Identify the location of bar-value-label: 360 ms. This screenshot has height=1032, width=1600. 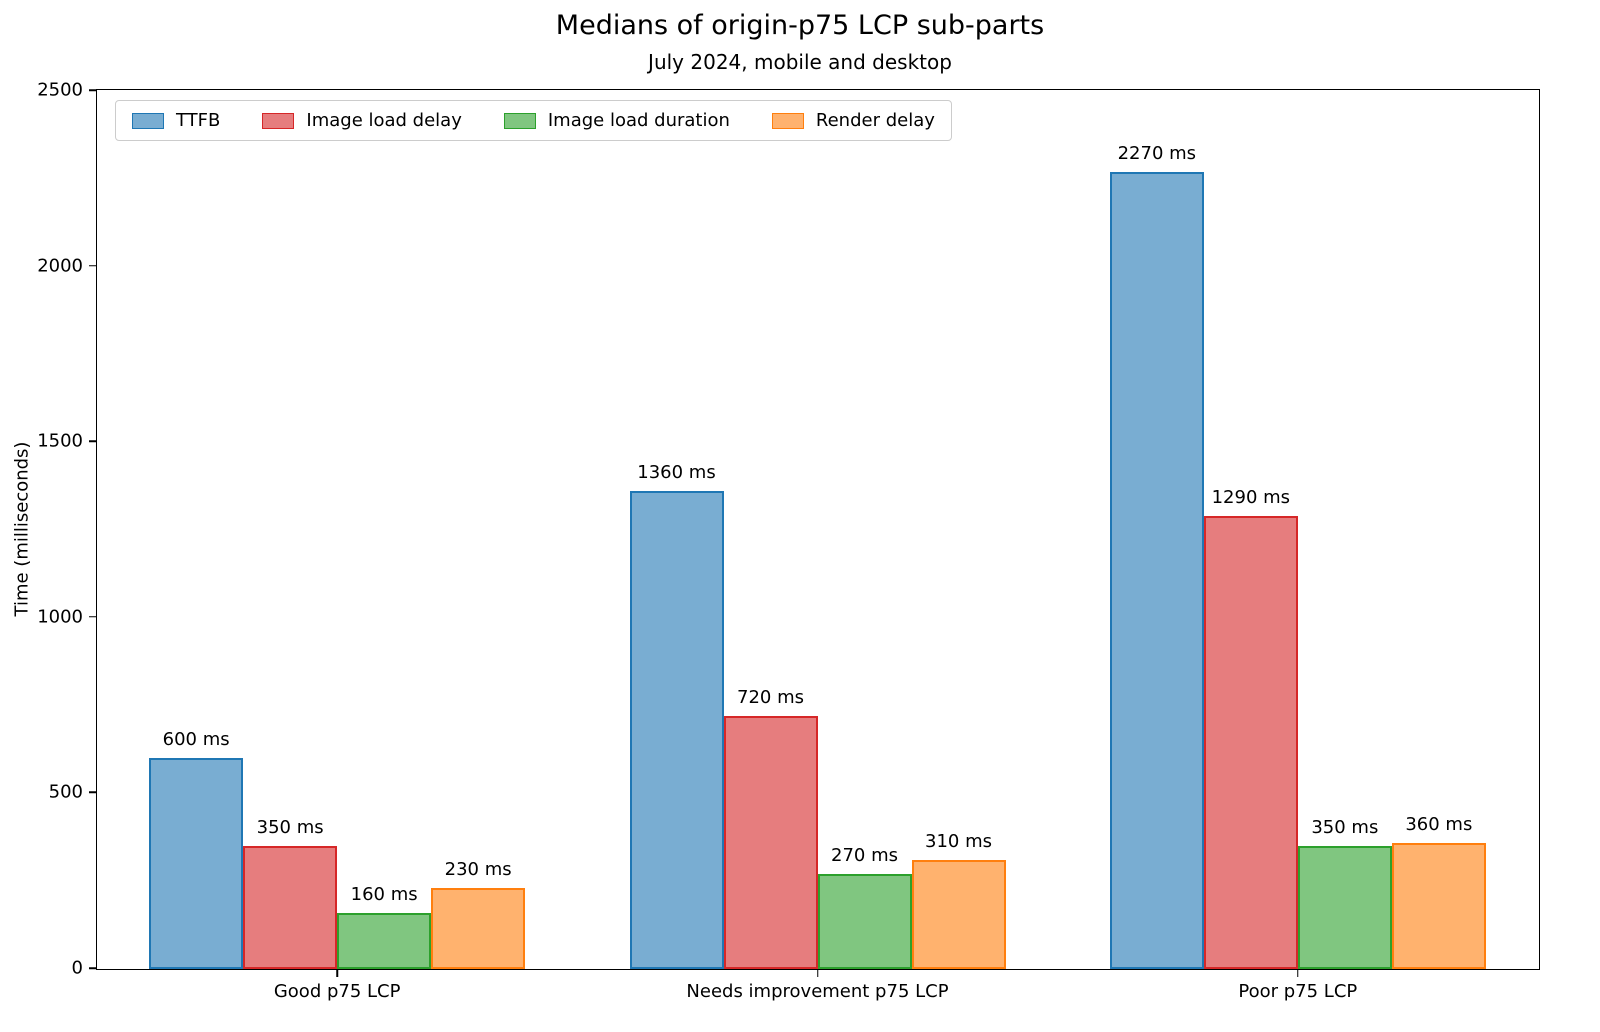
(1439, 824).